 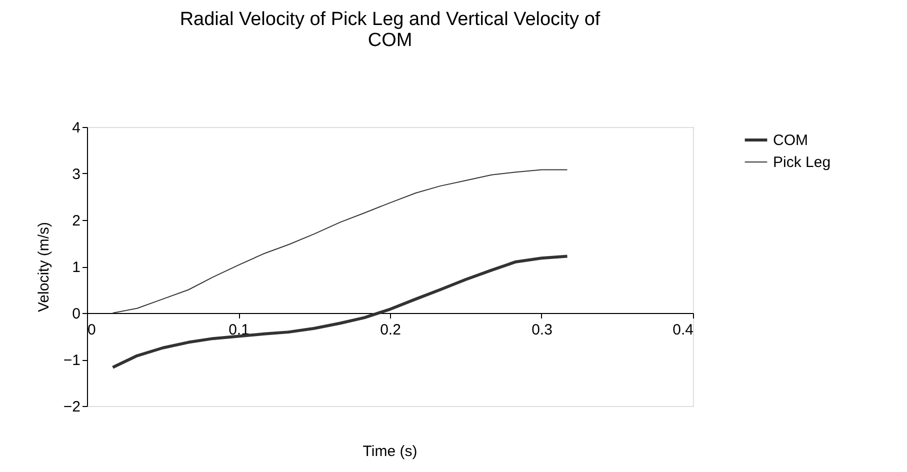 I want to click on x-tick-label: 0.1, so click(x=239, y=330).